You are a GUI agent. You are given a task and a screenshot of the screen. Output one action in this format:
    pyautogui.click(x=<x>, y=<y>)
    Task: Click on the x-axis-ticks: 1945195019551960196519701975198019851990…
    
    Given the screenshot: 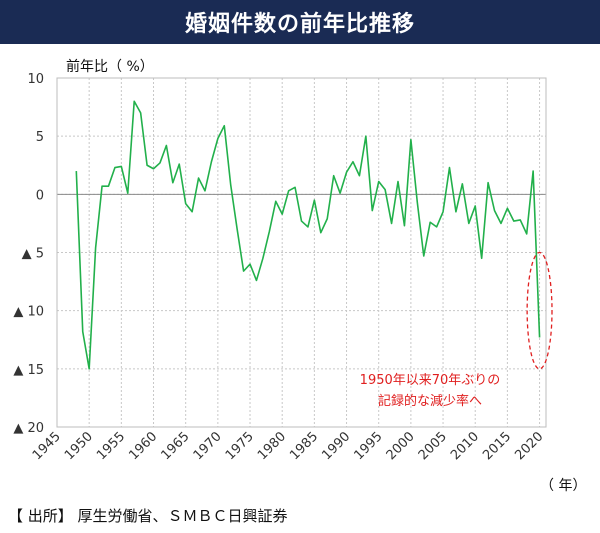 What is the action you would take?
    pyautogui.click(x=288, y=446)
    